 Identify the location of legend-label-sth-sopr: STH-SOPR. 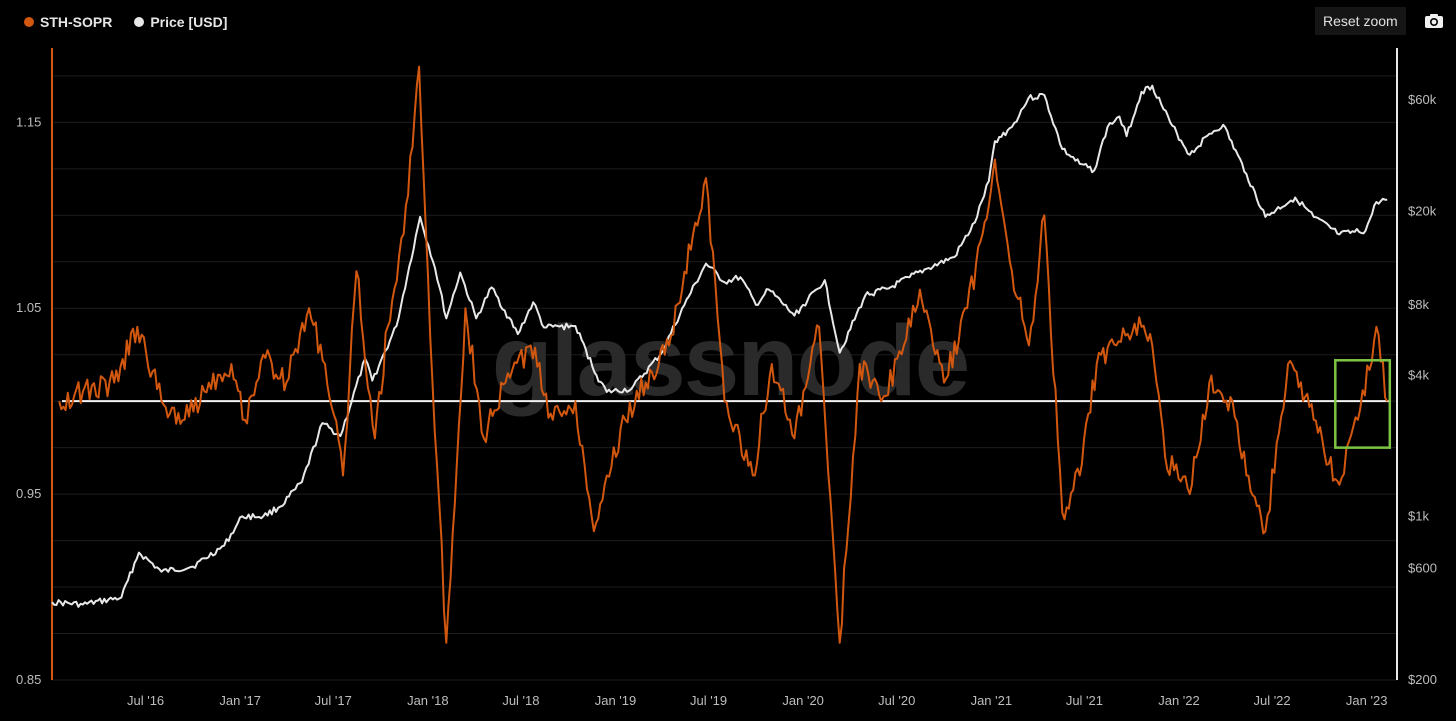
(76, 22).